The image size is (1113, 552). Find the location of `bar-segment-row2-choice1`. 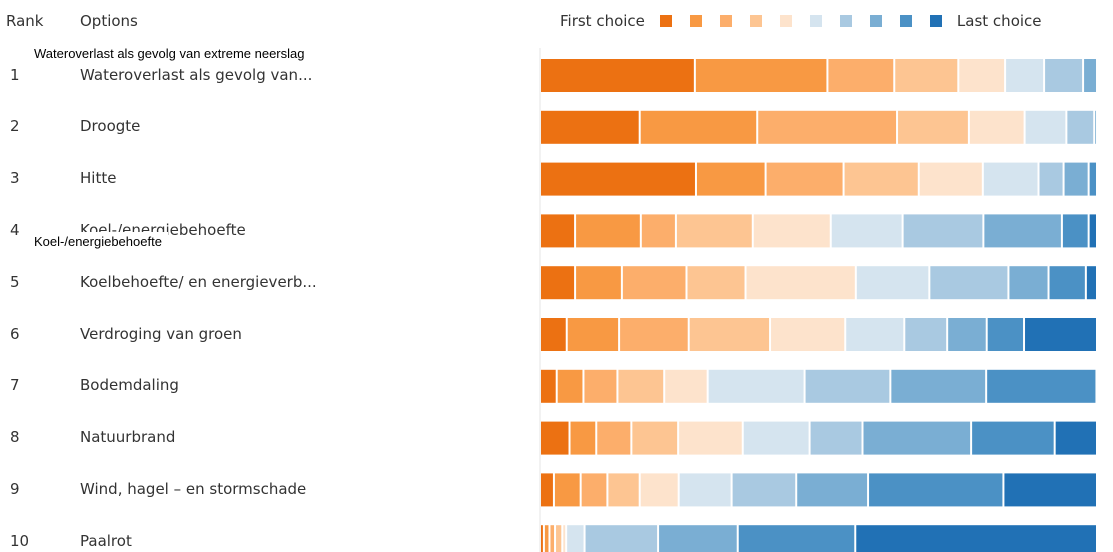

bar-segment-row2-choice1 is located at coordinates (590, 127).